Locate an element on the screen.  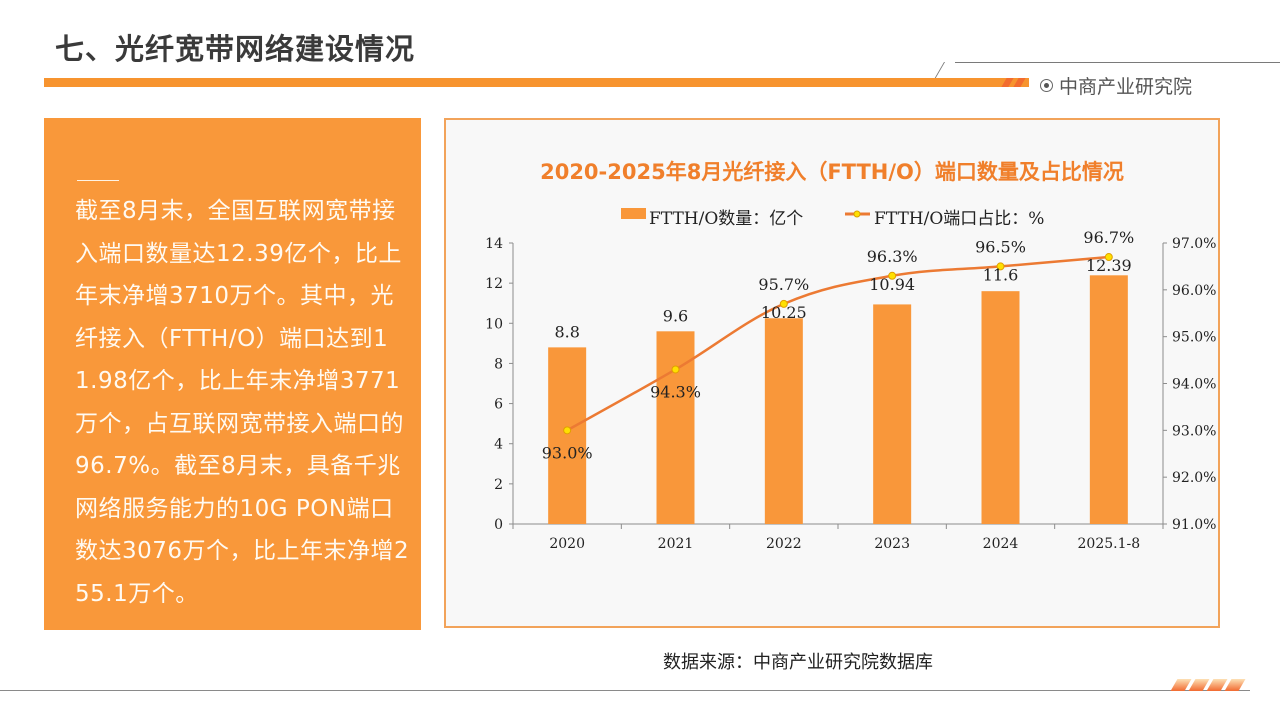
header-divider-line is located at coordinates (1117, 62).